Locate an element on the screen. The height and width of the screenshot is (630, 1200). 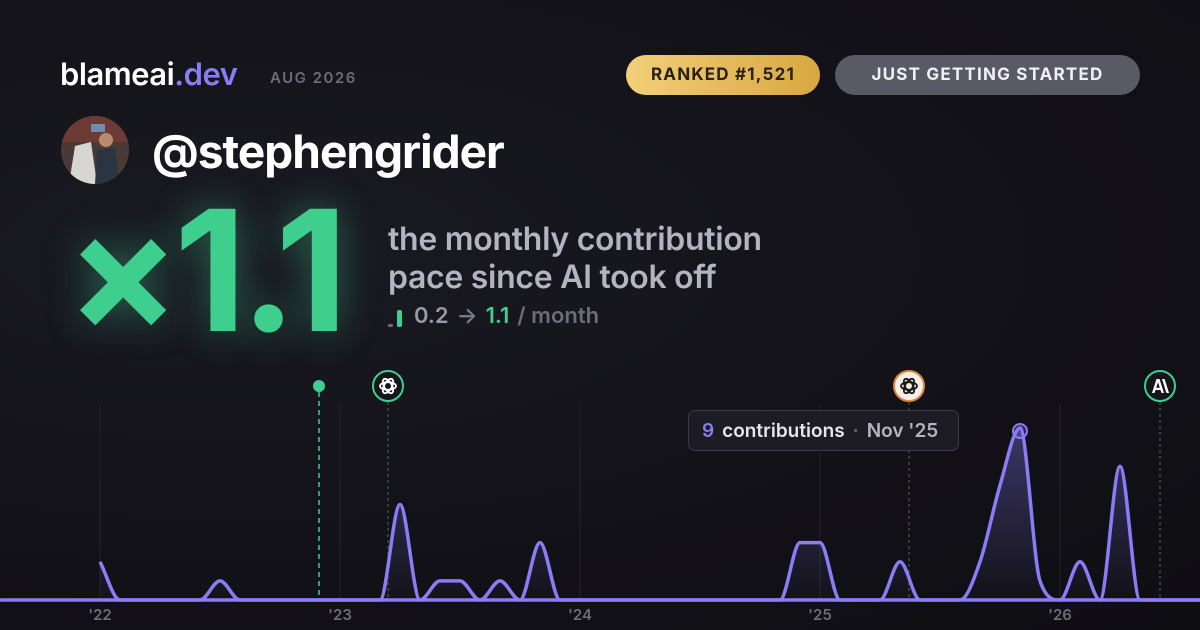
anthropic-icon is located at coordinates (1160, 386).